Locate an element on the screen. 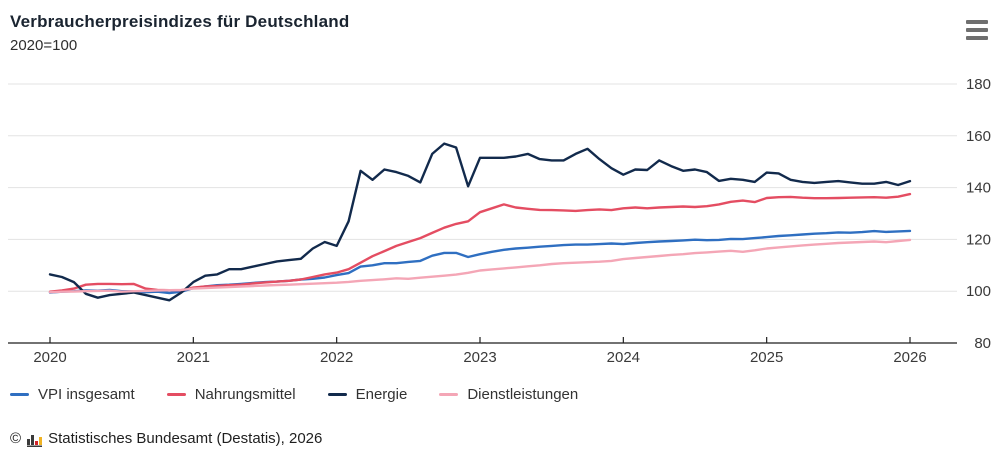 The height and width of the screenshot is (457, 1000). x-axis-tick-label: 2020 is located at coordinates (49, 357).